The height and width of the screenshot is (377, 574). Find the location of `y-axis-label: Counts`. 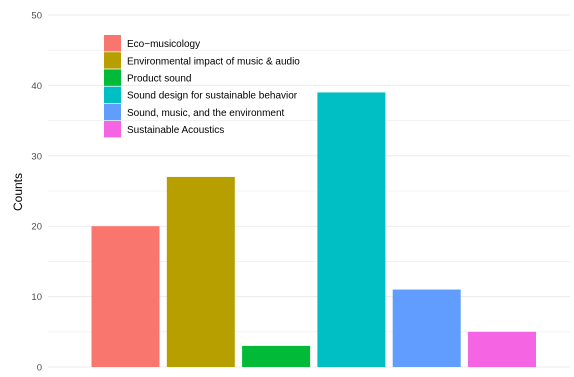

y-axis-label: Counts is located at coordinates (18, 192).